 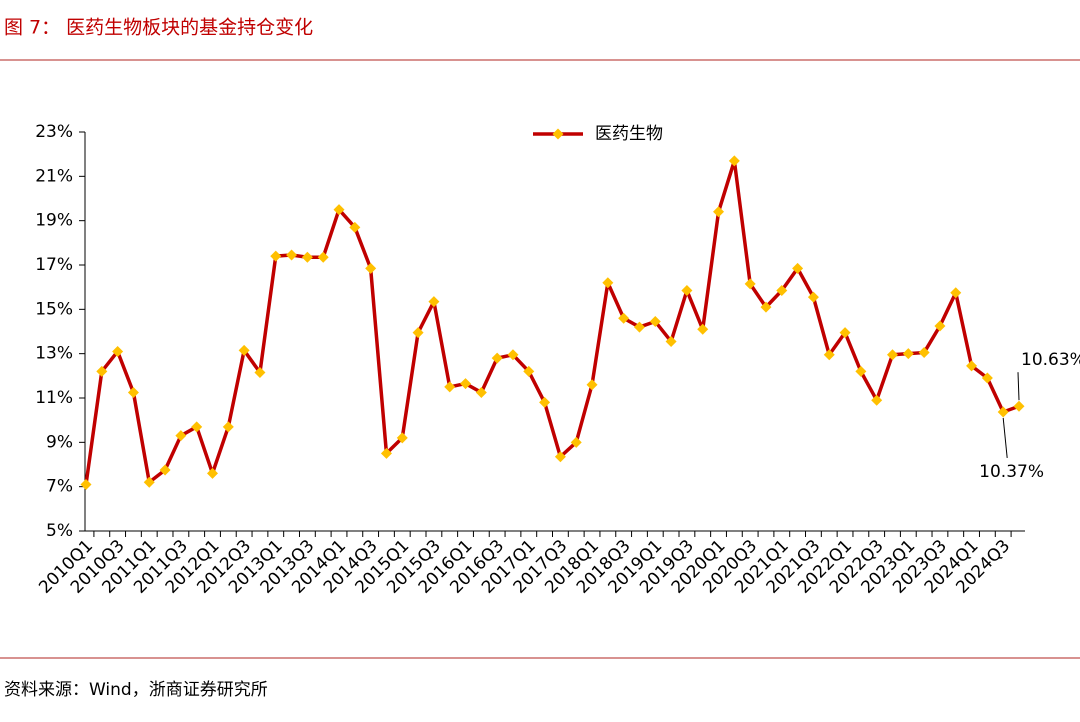 I want to click on y-tick-label: 9%, so click(x=59, y=442).